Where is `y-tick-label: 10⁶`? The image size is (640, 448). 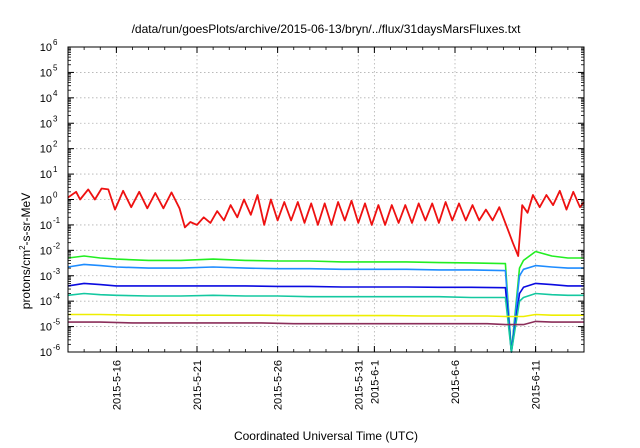
y-tick-label: 10⁶ is located at coordinates (49, 46).